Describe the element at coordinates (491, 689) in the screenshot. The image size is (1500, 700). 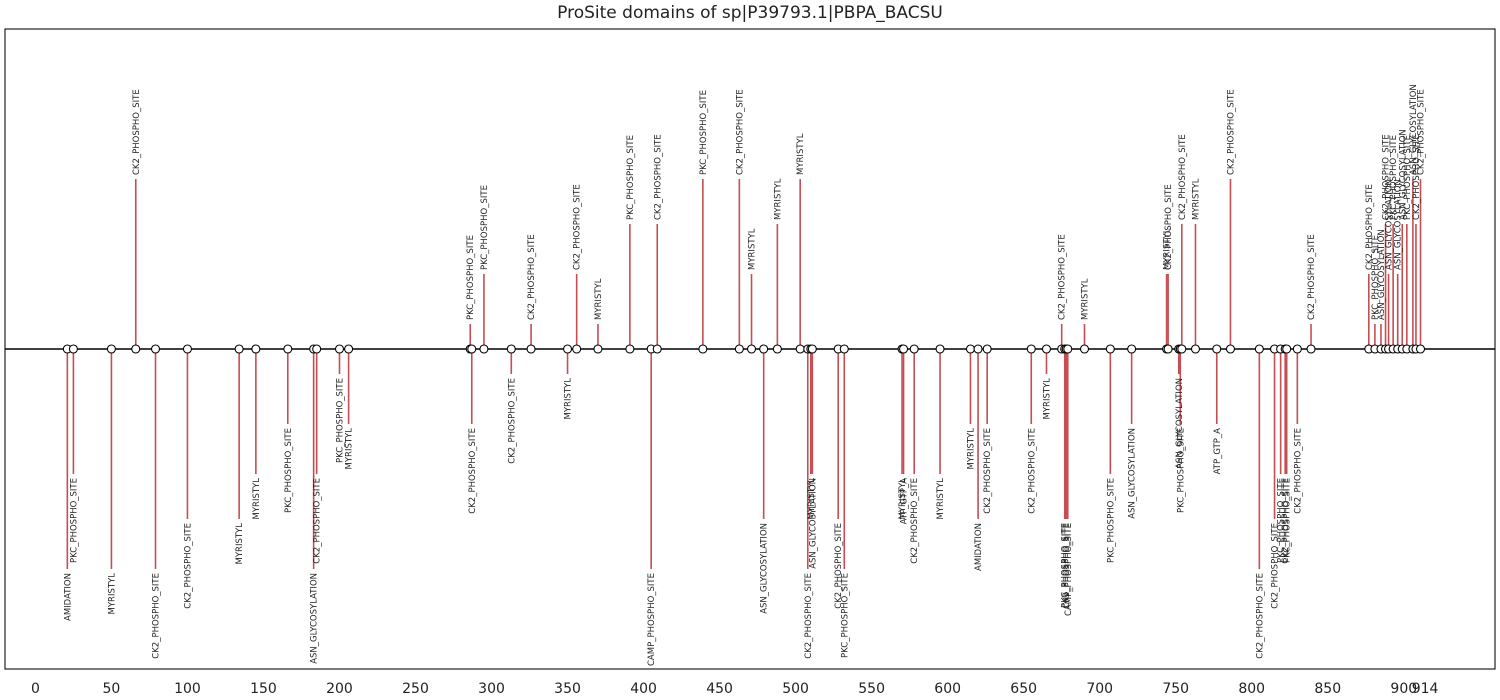
I see `x-tick-label: 300` at that location.